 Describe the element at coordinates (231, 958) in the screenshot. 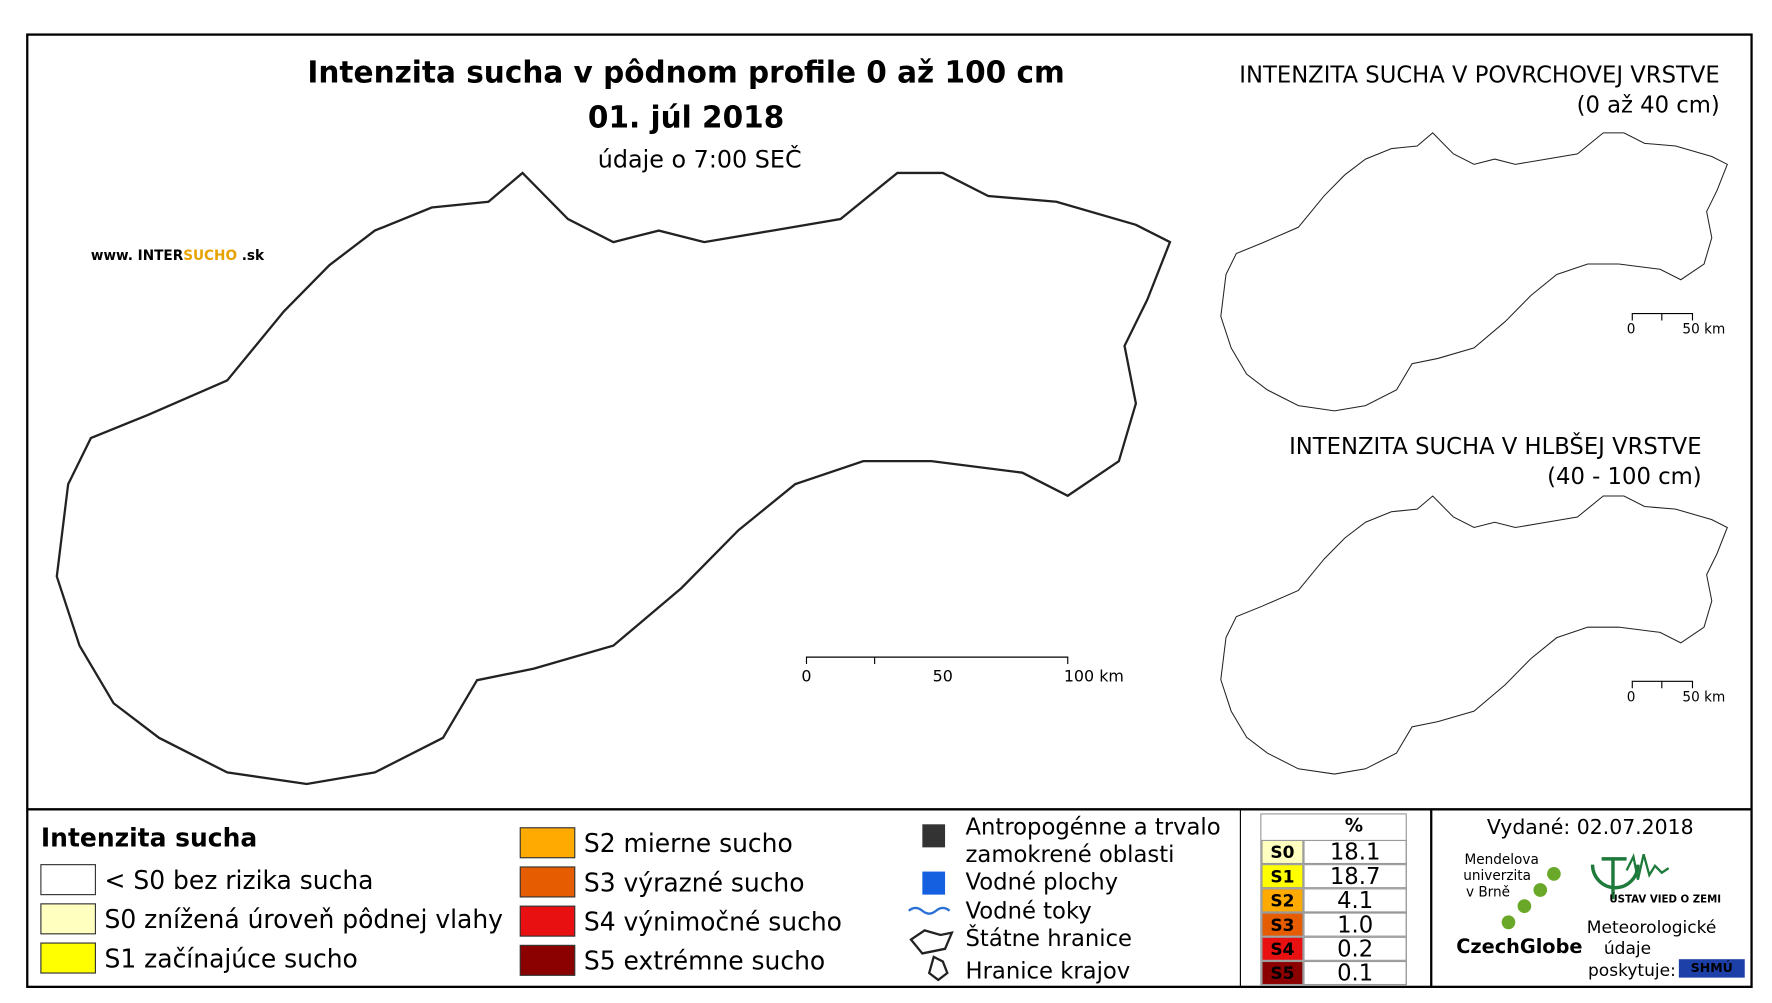

I see `legend-label: S1 začínajúce sucho` at that location.